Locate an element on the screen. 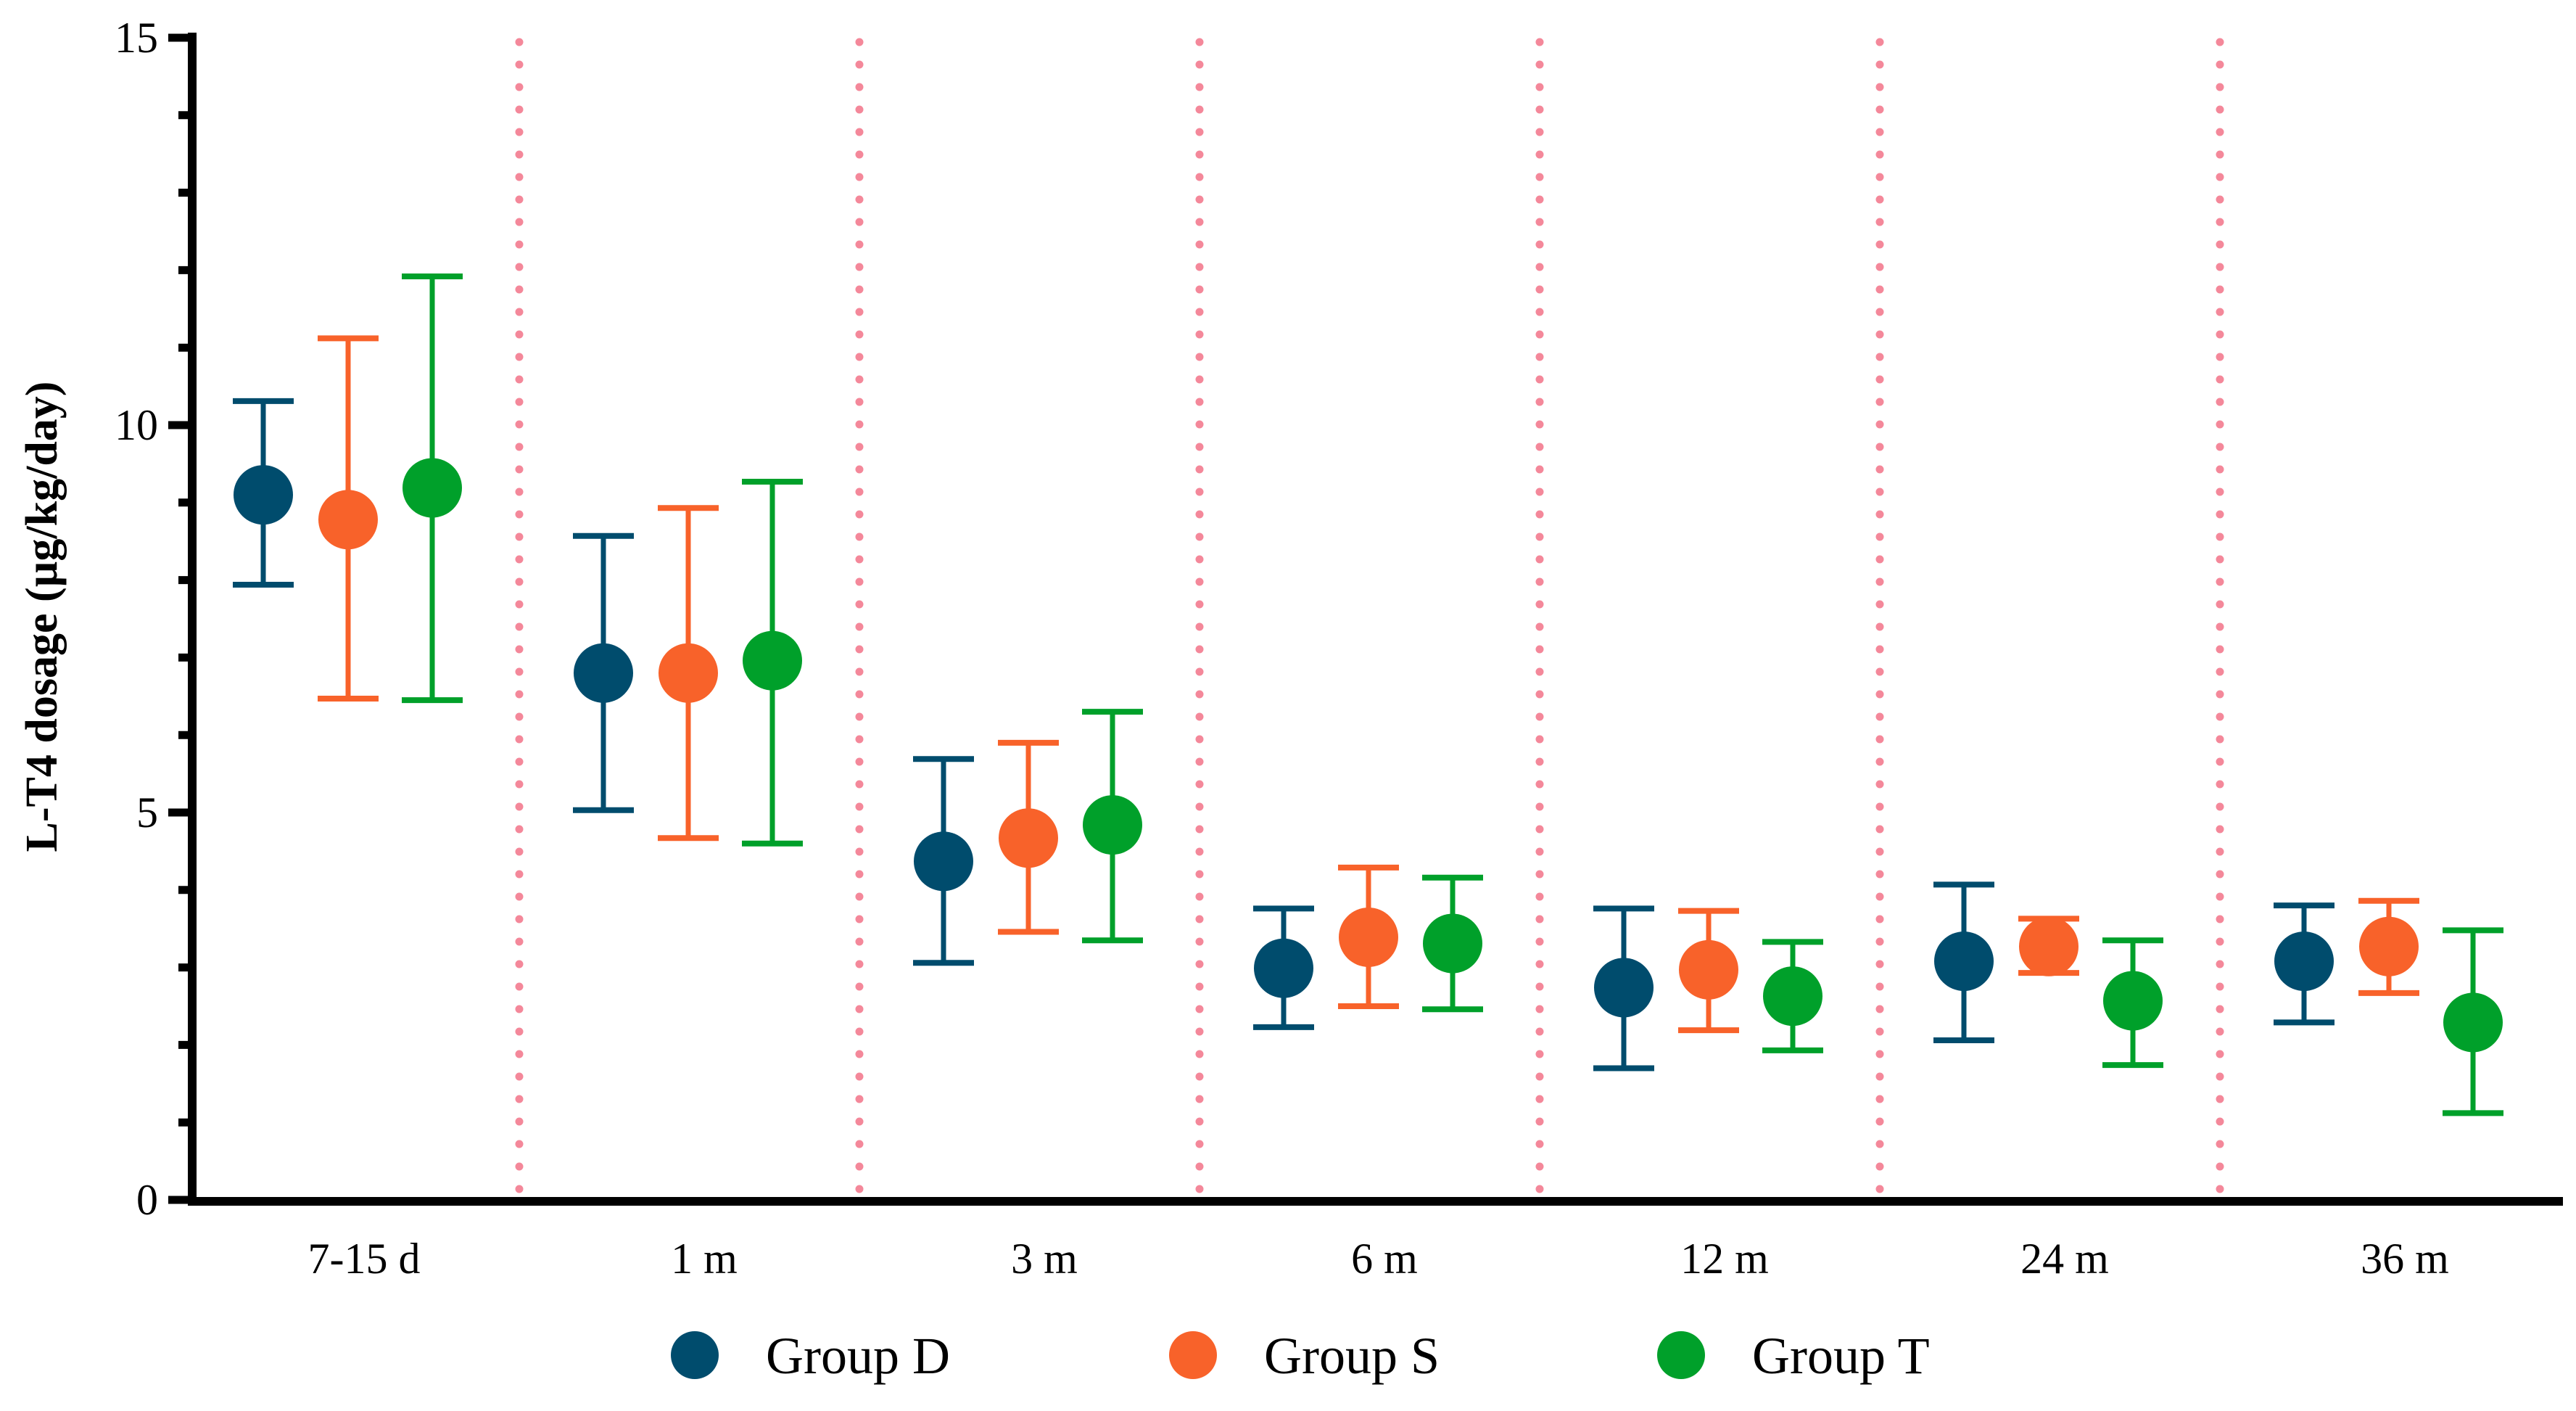 The height and width of the screenshot is (1411, 2576). y-tick-label: 15 is located at coordinates (136, 38).